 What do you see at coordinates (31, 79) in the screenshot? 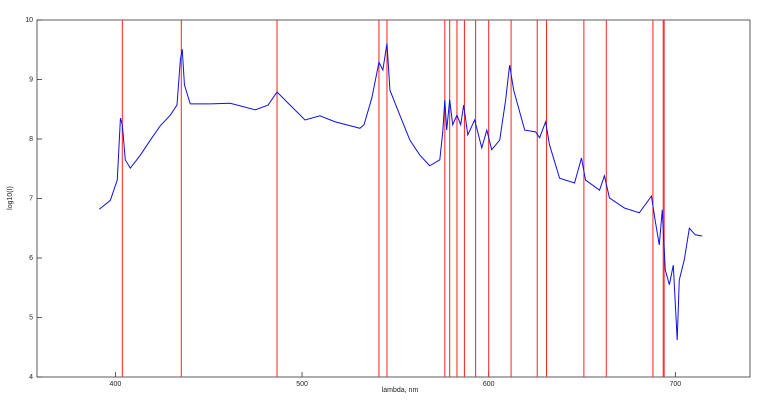
I see `y-tick-label: 9` at bounding box center [31, 79].